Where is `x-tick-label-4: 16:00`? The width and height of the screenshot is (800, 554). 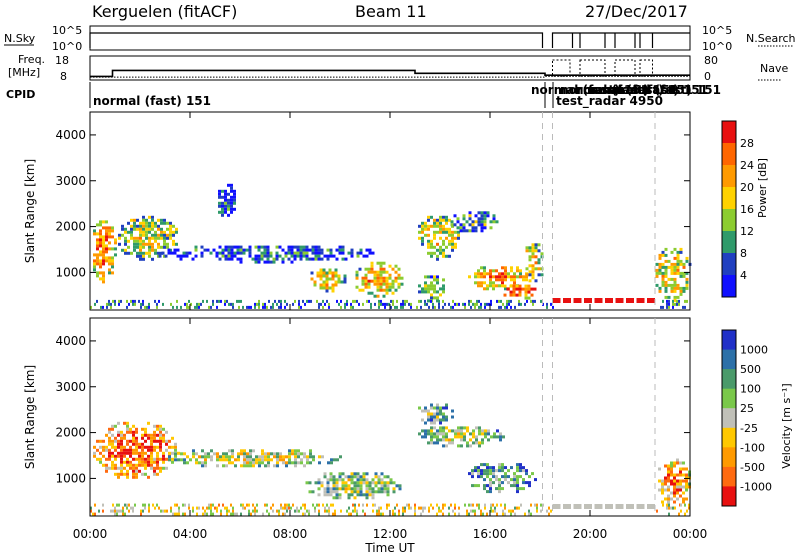
x-tick-label-4: 16:00 is located at coordinates (490, 534).